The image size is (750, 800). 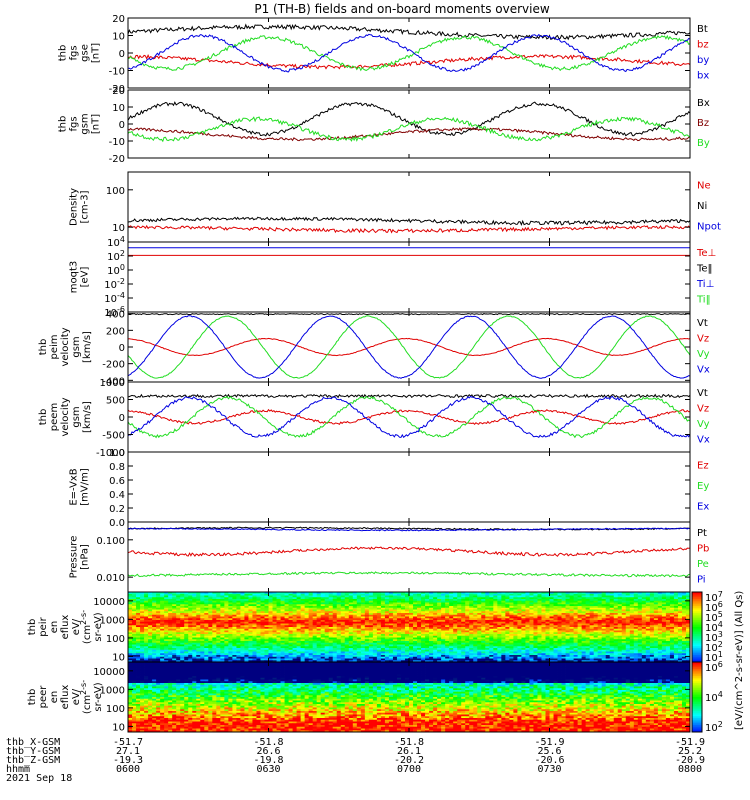 I want to click on legend-efield-1: Ey, so click(x=703, y=486).